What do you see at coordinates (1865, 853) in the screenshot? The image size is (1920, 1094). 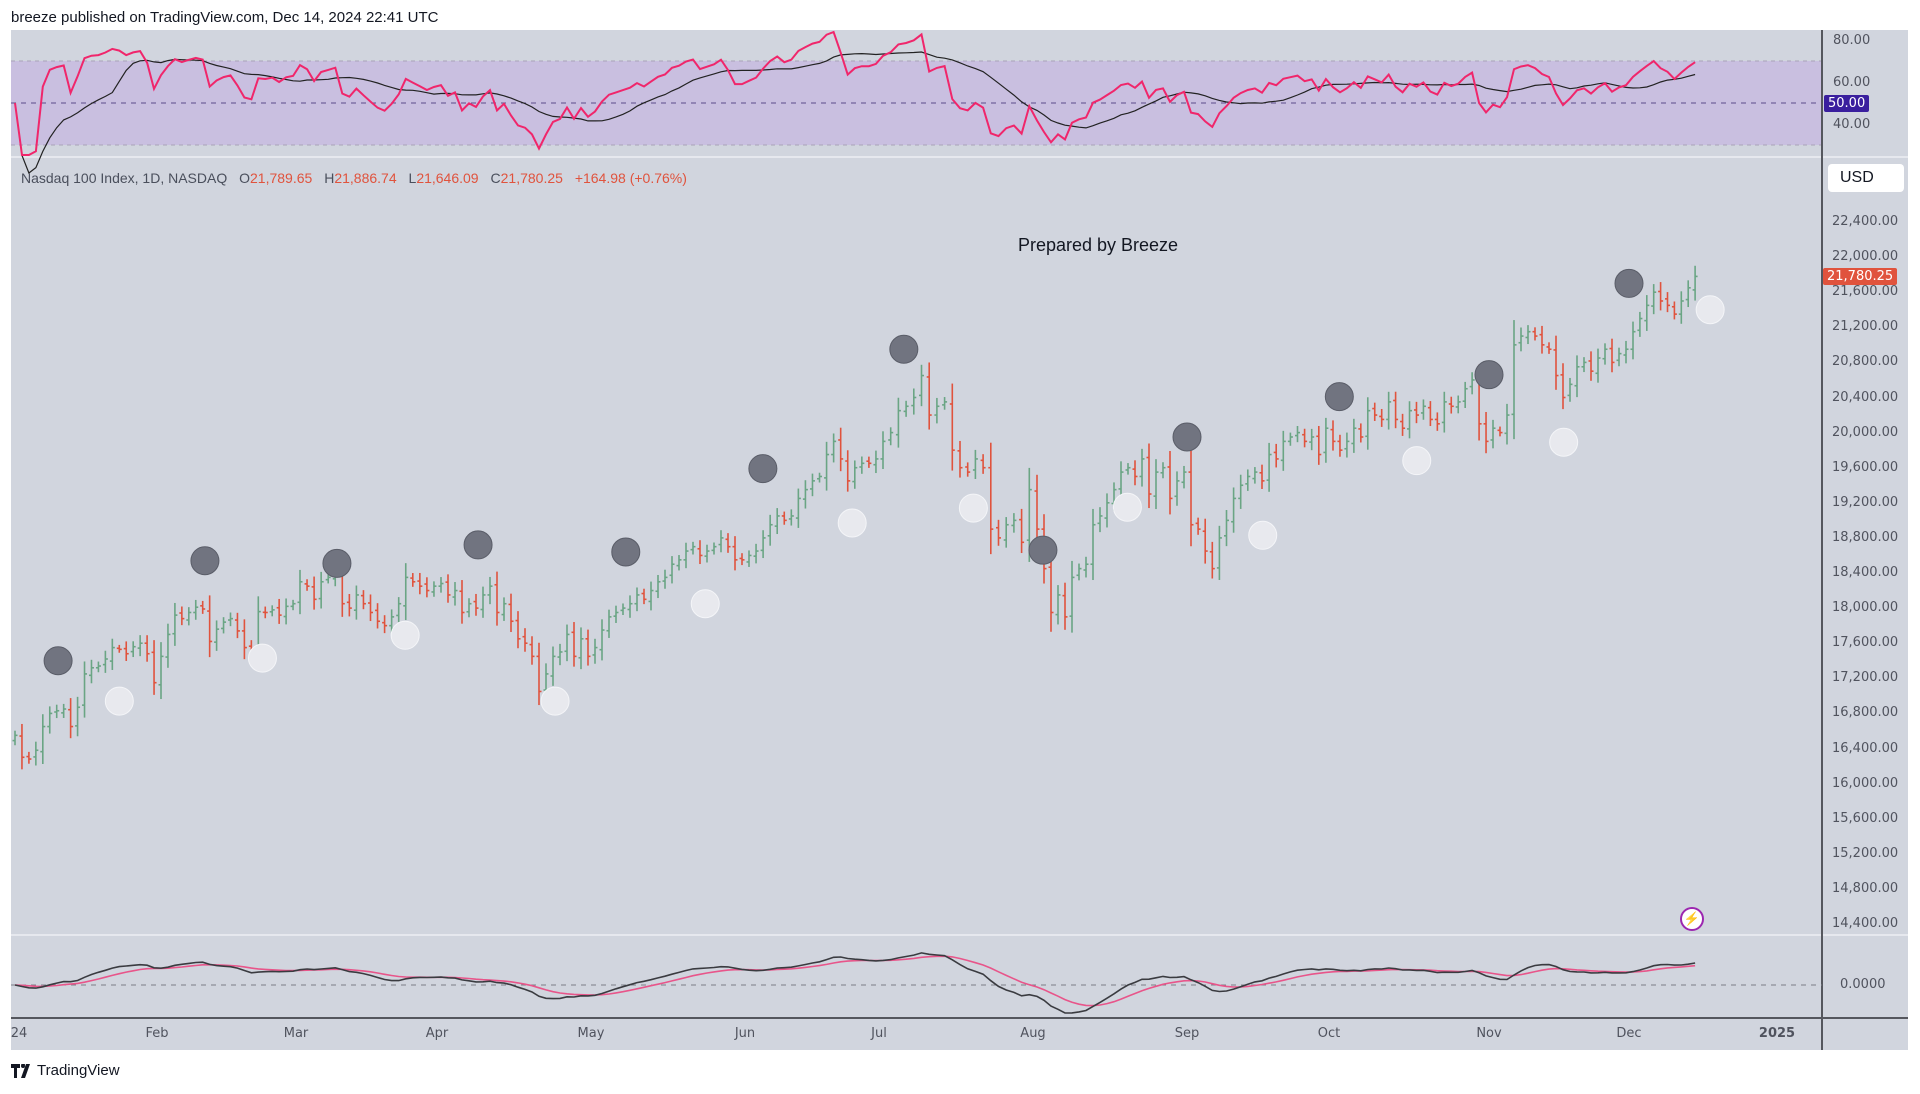 I see `price-tick: 15,200.00` at bounding box center [1865, 853].